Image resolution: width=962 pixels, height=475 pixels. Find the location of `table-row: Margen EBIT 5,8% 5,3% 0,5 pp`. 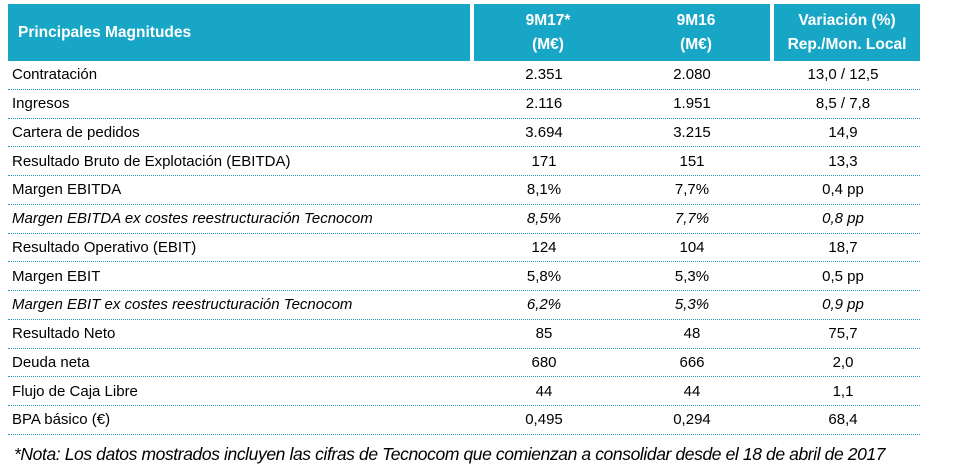

table-row: Margen EBIT 5,8% 5,3% 0,5 pp is located at coordinates (464, 276).